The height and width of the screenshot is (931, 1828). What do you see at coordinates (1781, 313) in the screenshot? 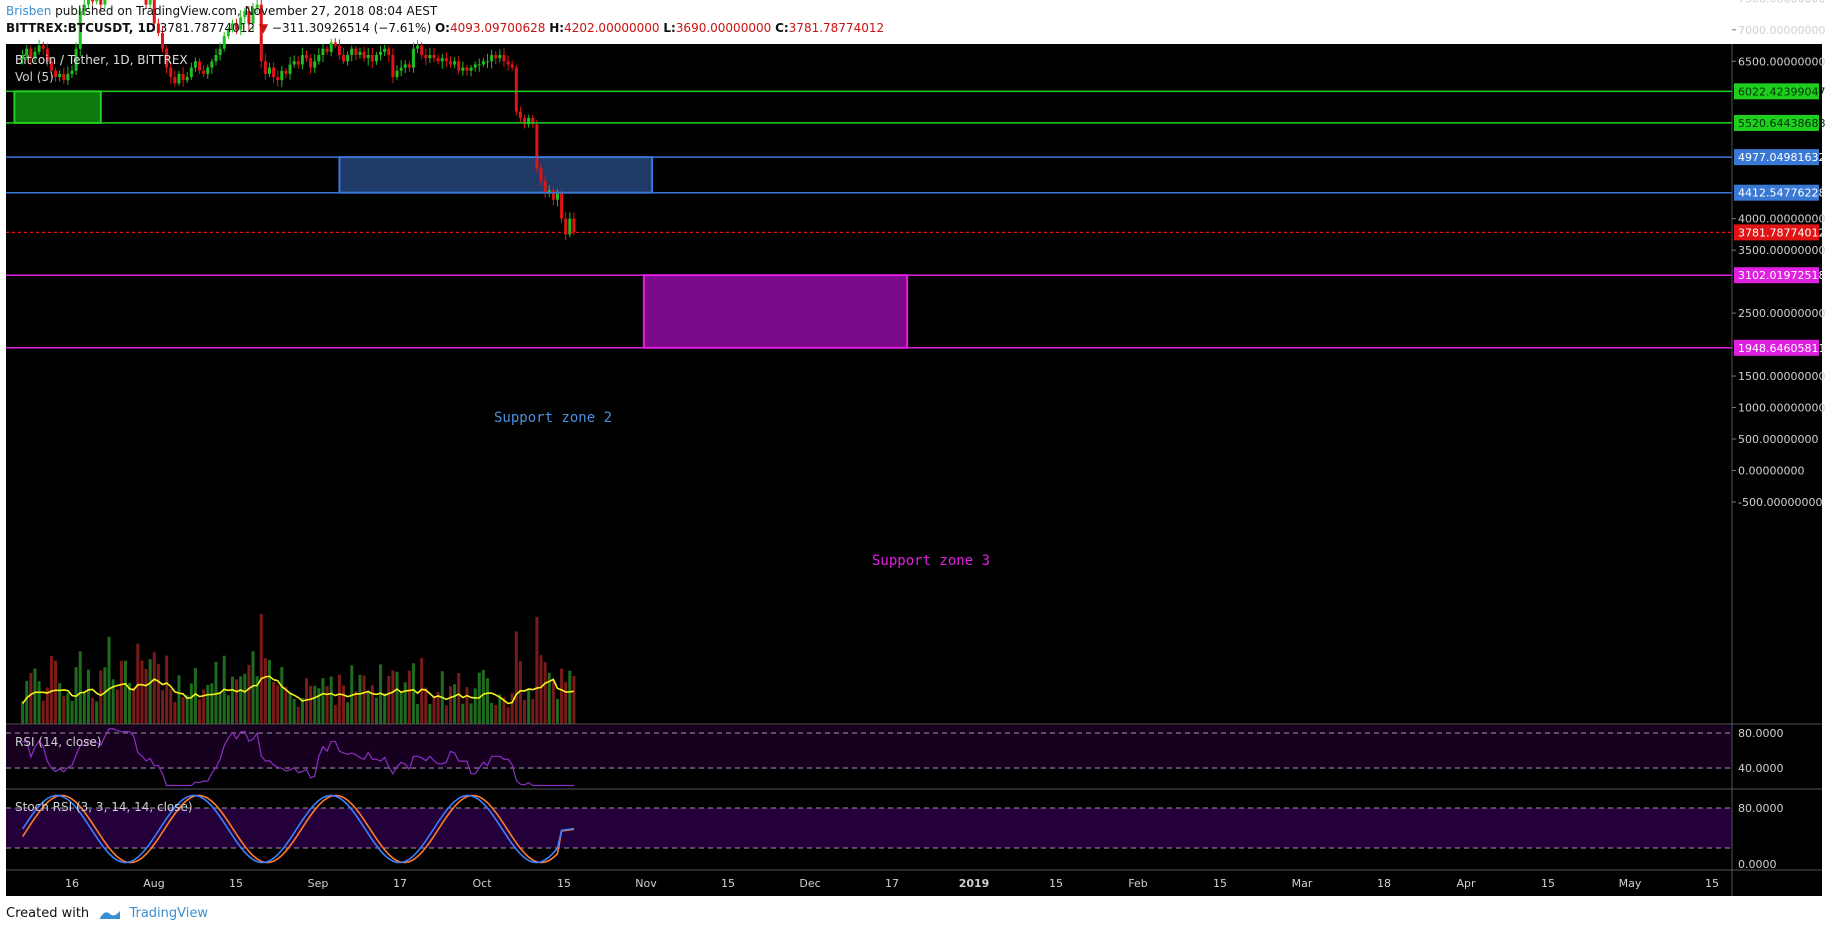
I see `price-tick-label: 2500.00000000` at bounding box center [1781, 313].